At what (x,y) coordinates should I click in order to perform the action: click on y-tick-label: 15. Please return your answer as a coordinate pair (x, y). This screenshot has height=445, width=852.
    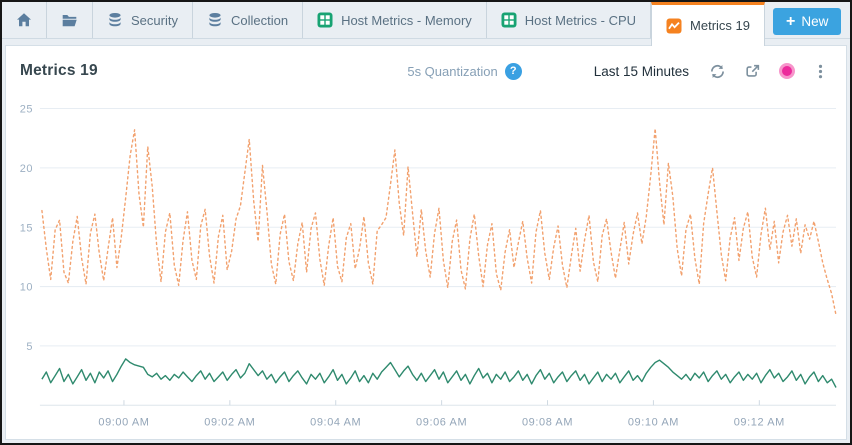
    Looking at the image, I should click on (26, 228).